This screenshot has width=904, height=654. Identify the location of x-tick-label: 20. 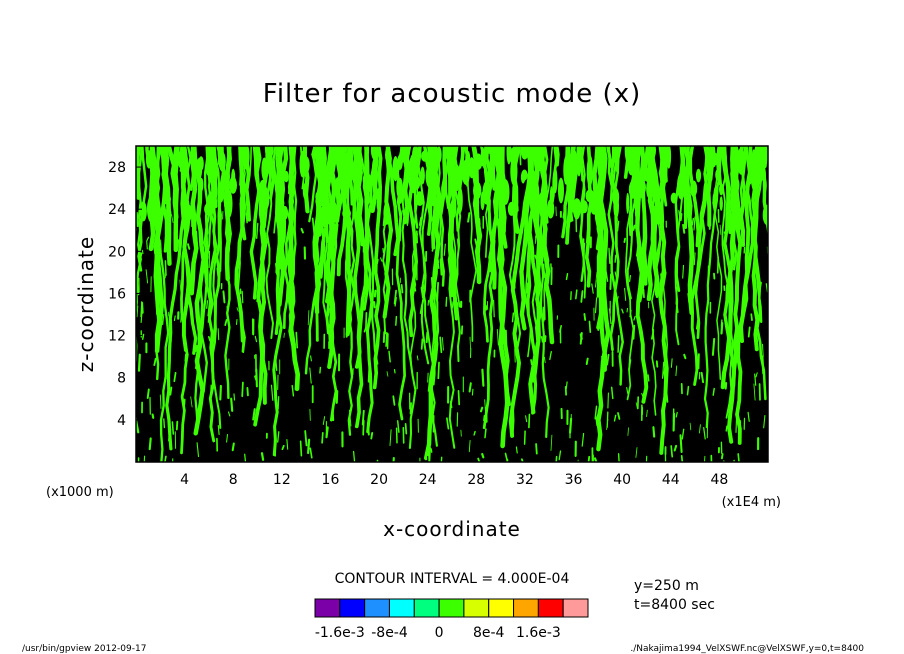
(379, 480).